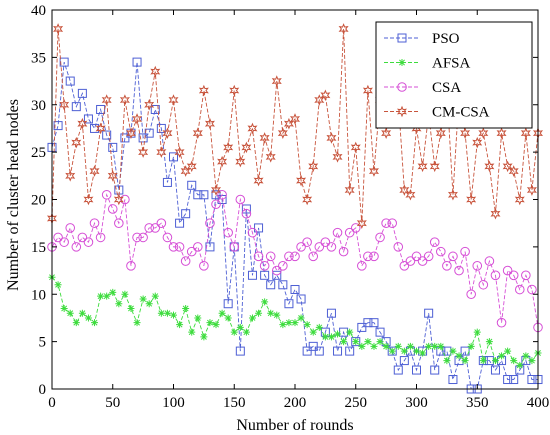  I want to click on x-tick-label: 0, so click(52, 403).